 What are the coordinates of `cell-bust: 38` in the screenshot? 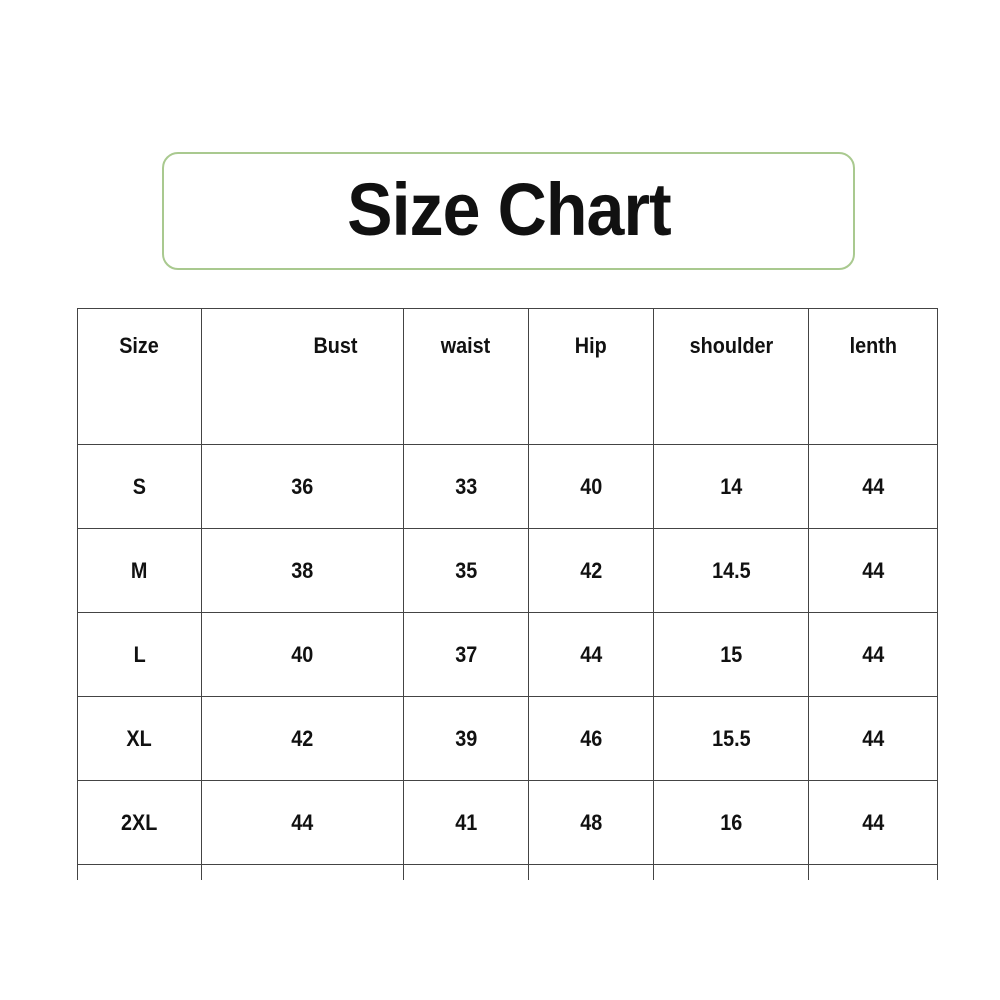 It's located at (302, 570).